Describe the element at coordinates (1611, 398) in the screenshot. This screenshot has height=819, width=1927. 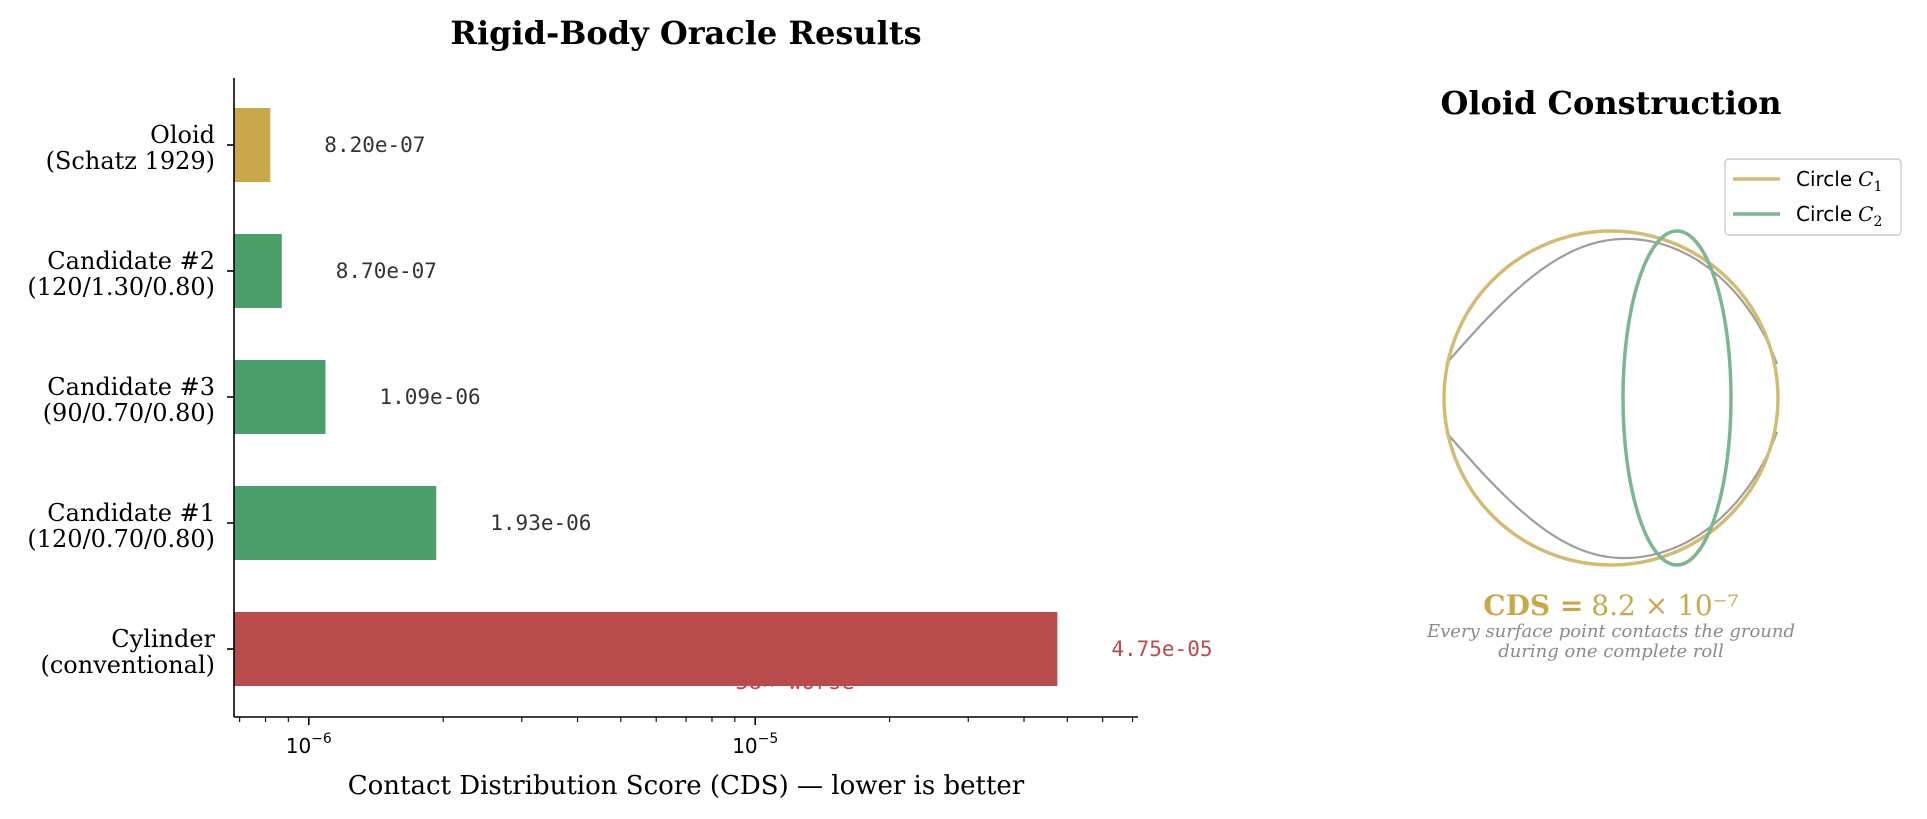
I see `circle-c1` at that location.